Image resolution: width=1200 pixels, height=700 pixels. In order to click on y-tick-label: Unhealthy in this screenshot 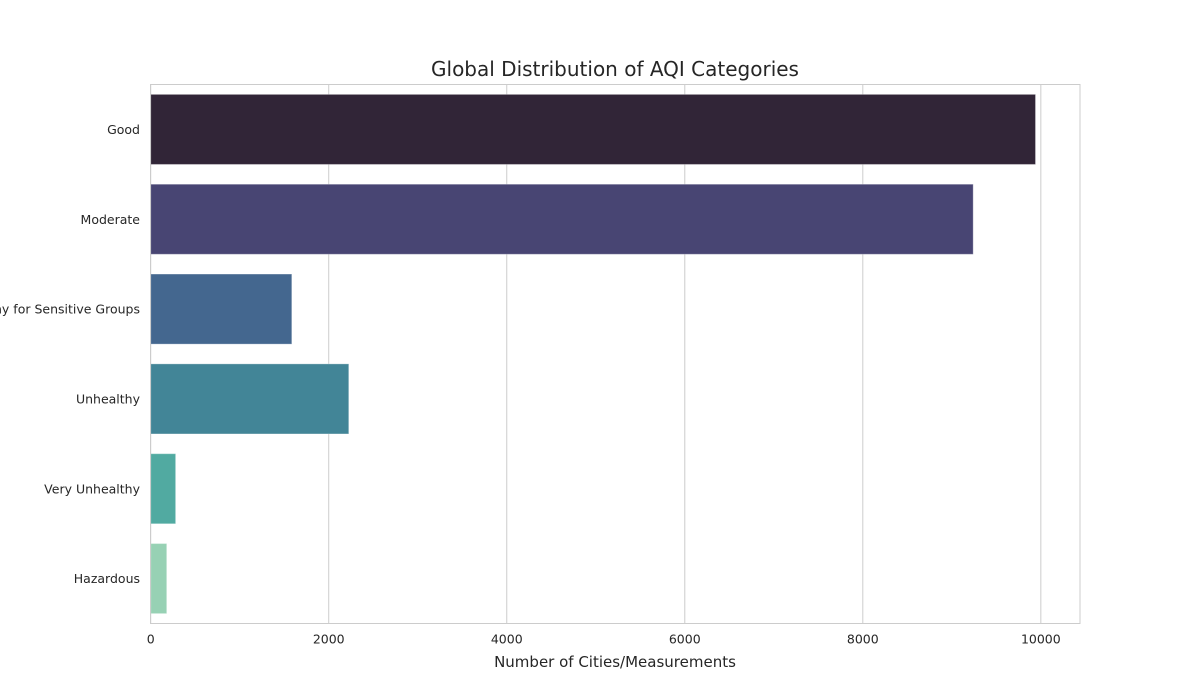, I will do `click(108, 398)`.